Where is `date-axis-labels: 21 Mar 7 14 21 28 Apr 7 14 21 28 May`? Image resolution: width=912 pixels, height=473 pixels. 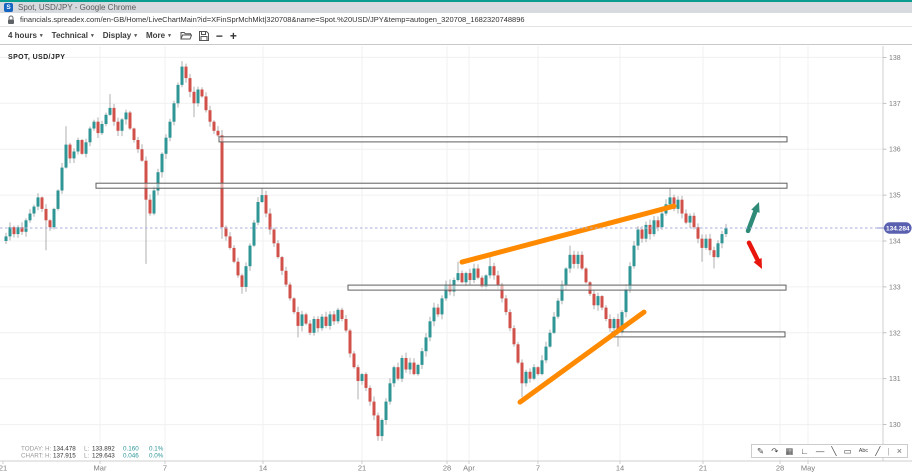
date-axis-labels: 21 Mar 7 14 21 28 Apr 7 14 21 28 May is located at coordinates (407, 467).